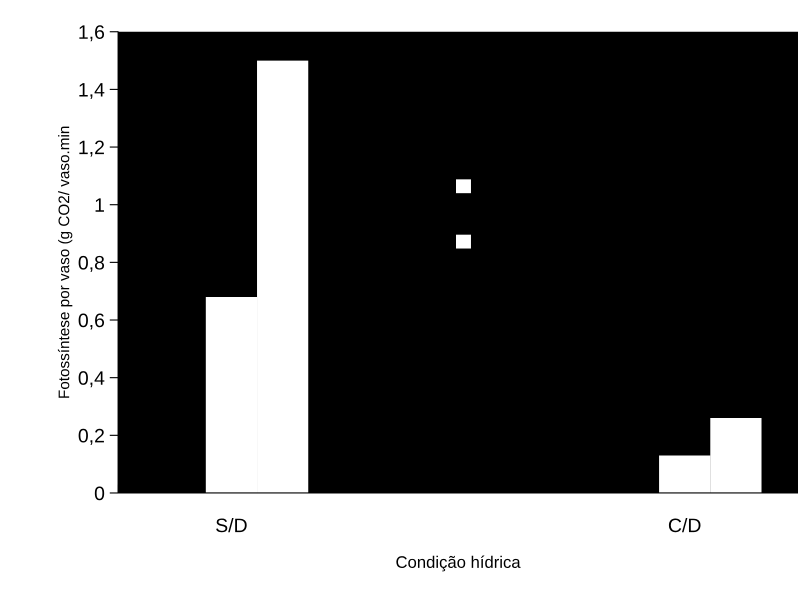  What do you see at coordinates (99, 493) in the screenshot?
I see `y-tick-label: 0` at bounding box center [99, 493].